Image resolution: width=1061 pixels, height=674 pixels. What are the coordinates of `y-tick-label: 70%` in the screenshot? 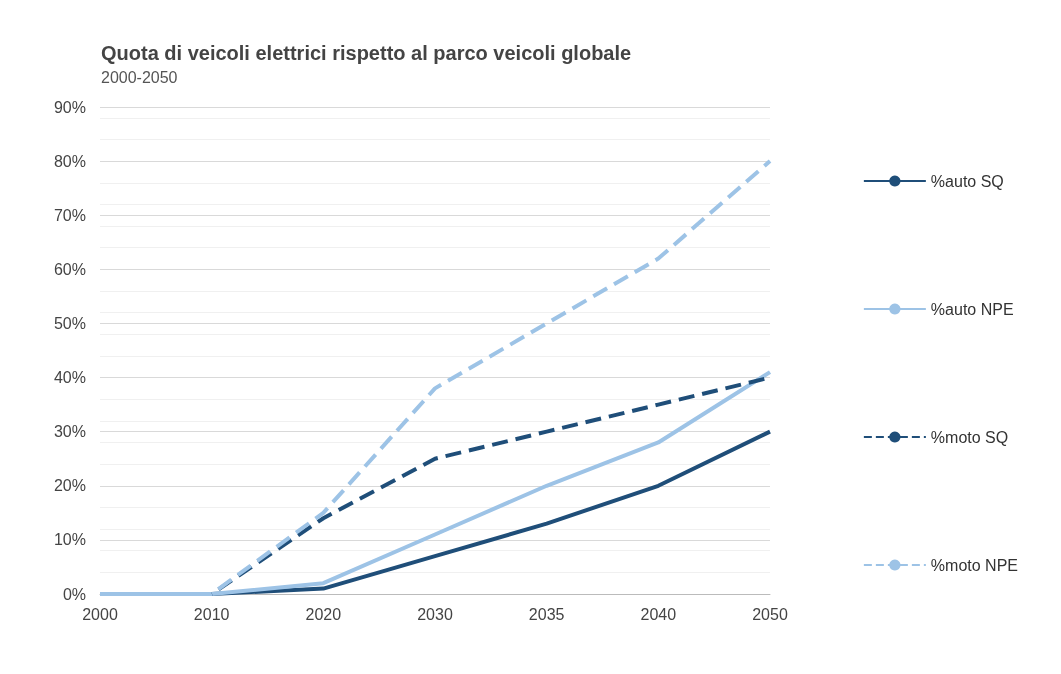 It's located at (69, 215).